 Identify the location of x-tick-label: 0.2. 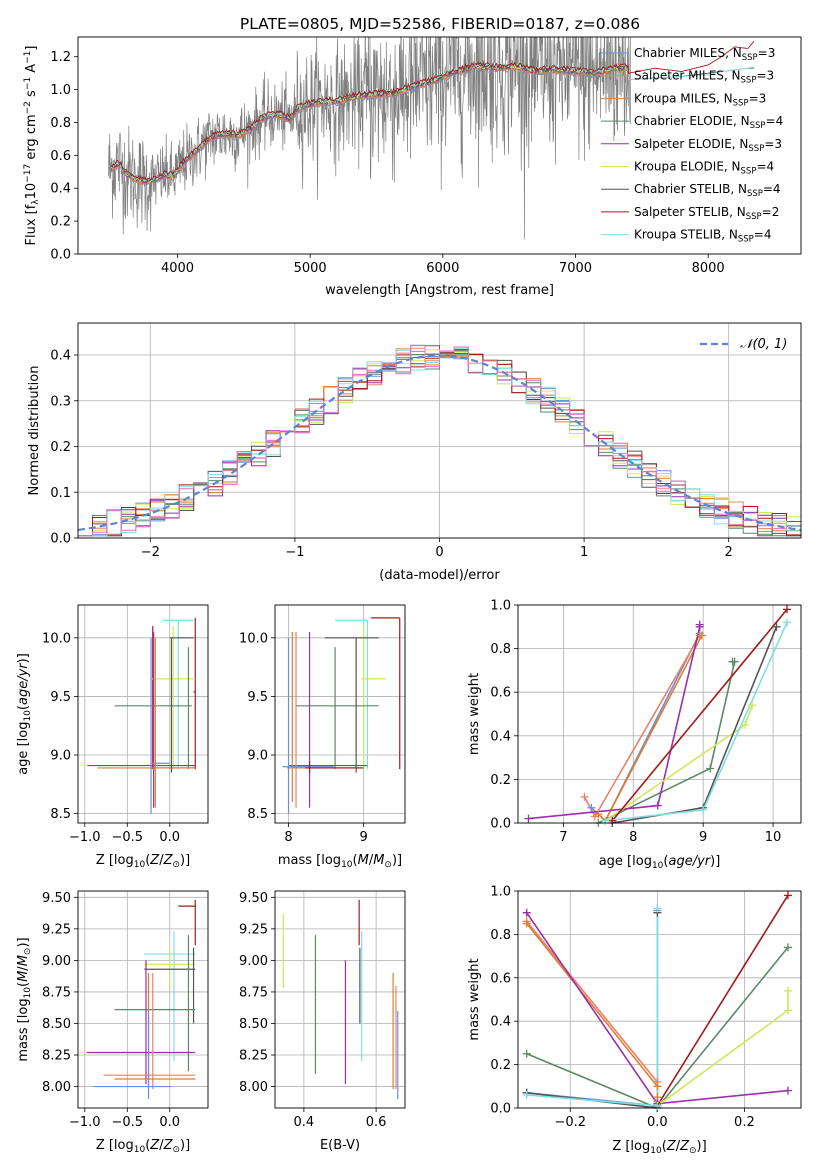
(744, 1122).